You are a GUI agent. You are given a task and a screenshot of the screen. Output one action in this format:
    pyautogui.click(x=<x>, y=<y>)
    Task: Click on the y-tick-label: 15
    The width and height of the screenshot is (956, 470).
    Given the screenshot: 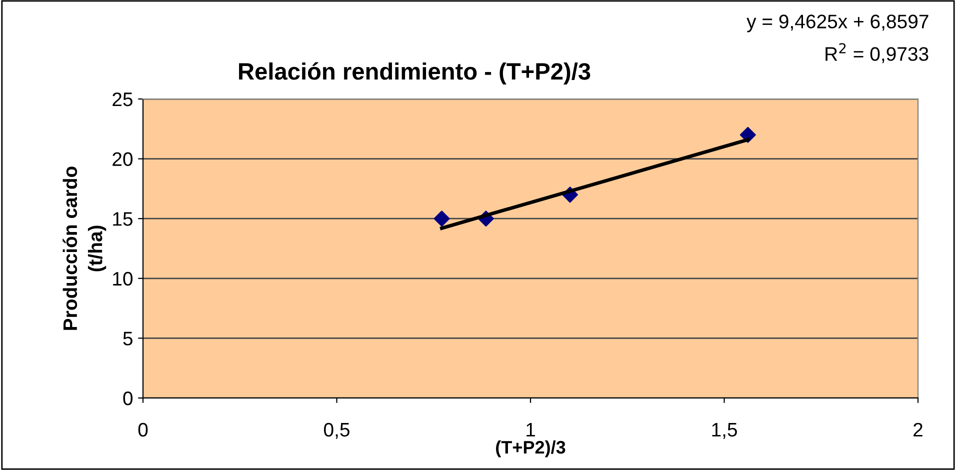 What is the action you would take?
    pyautogui.click(x=122, y=219)
    